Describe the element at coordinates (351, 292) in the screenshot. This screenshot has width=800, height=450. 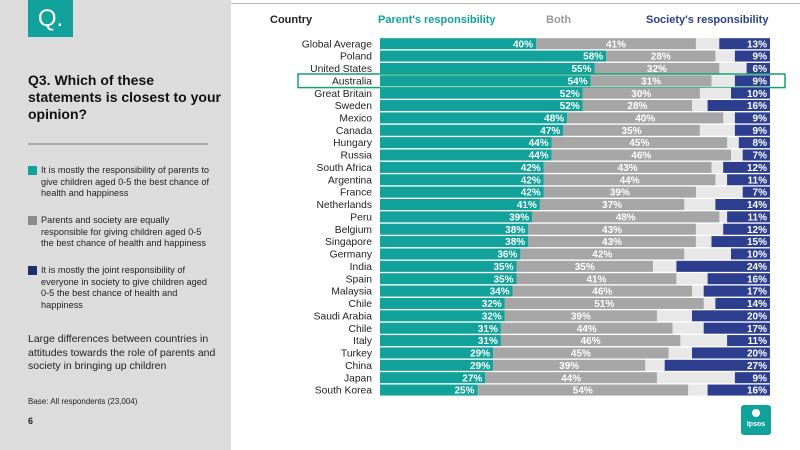
I see `country-label: Malaysia` at that location.